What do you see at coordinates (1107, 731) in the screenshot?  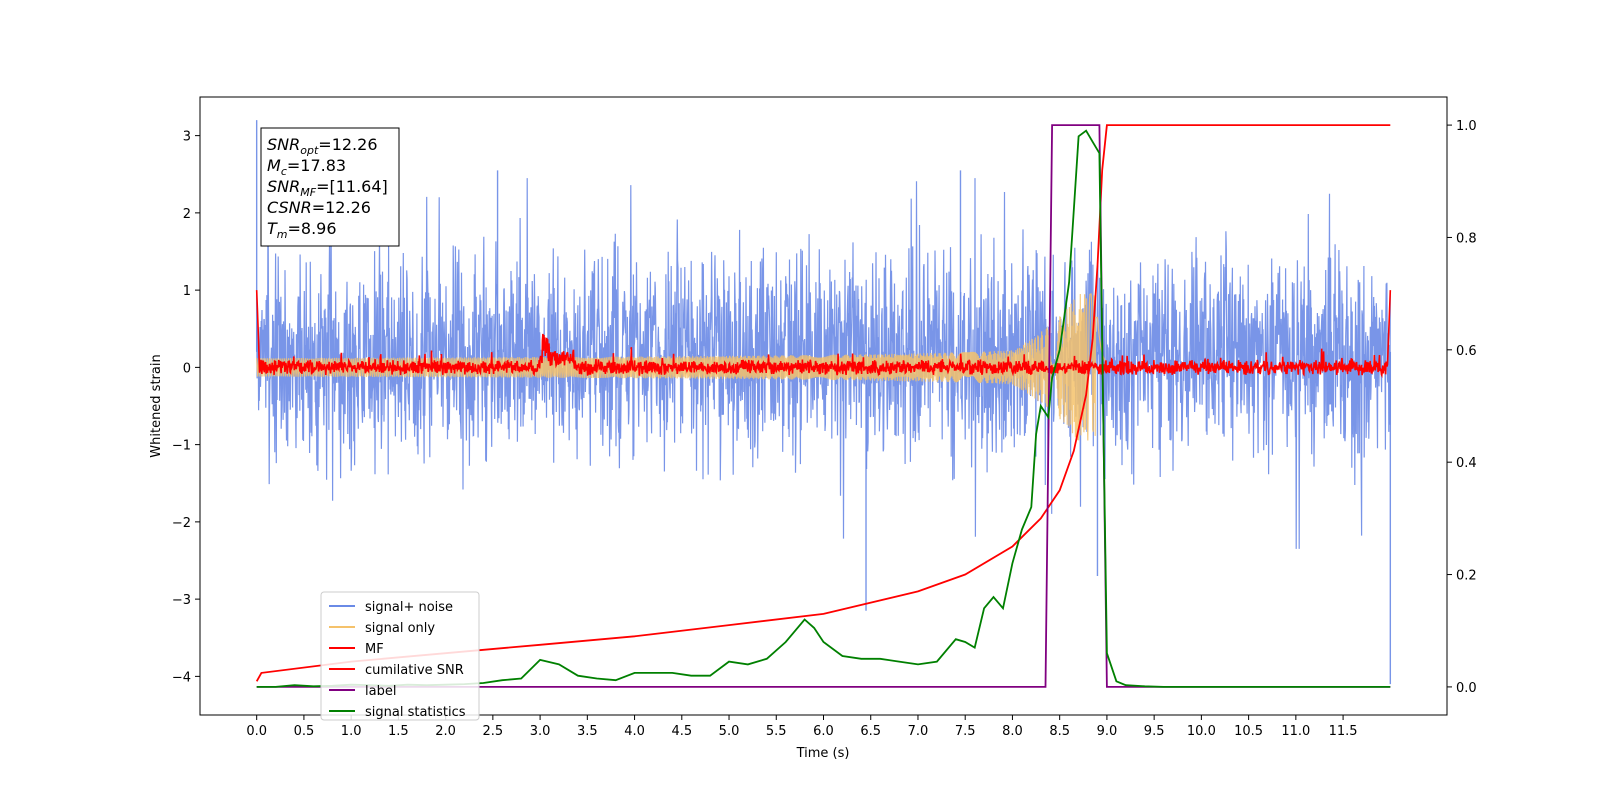 I see `x-tick-label: 9.0` at bounding box center [1107, 731].